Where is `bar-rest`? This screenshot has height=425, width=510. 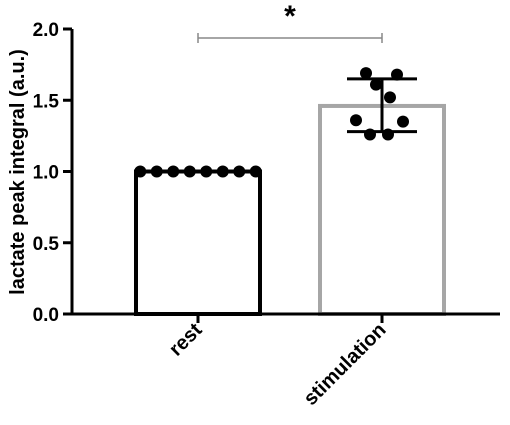 bar-rest is located at coordinates (198, 242).